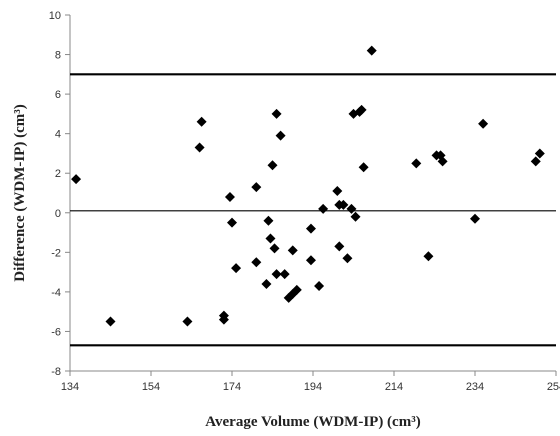 The height and width of the screenshot is (436, 560). What do you see at coordinates (20, 192) in the screenshot?
I see `y-axis-title: Difference (WDM-IP) (cm³)` at bounding box center [20, 192].